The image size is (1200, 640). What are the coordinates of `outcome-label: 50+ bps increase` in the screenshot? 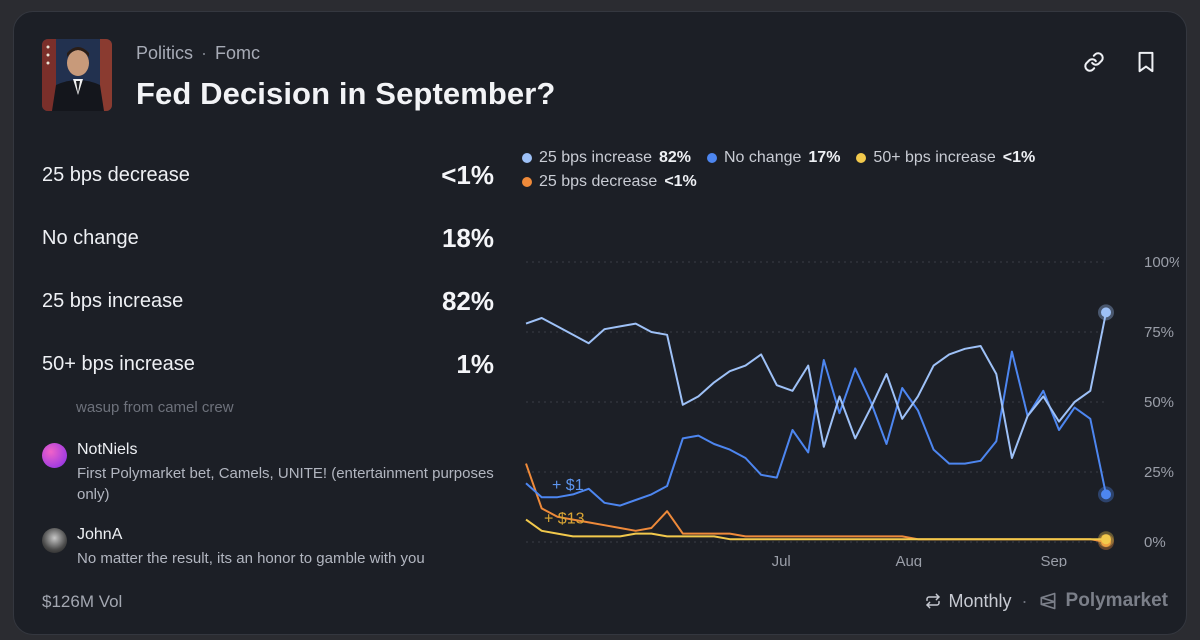 It's located at (118, 364).